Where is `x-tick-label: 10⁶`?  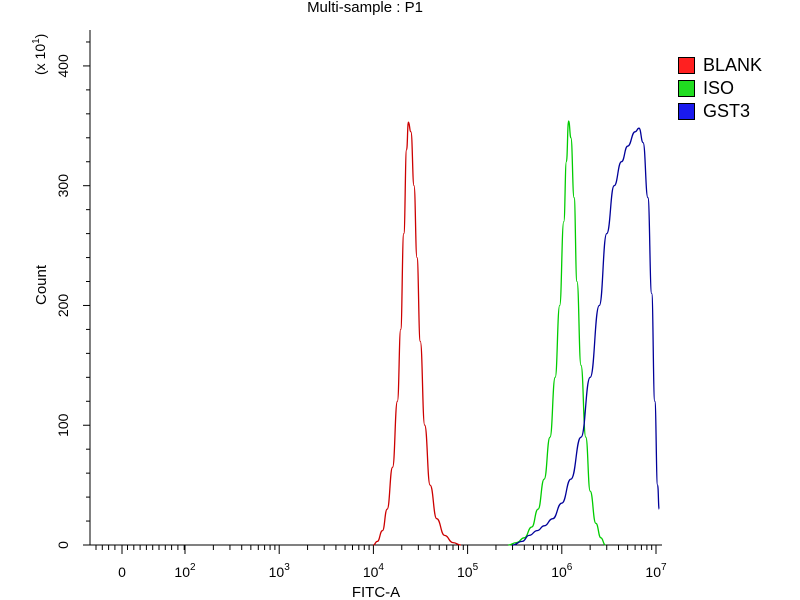 x-tick-label: 10⁶ is located at coordinates (562, 571).